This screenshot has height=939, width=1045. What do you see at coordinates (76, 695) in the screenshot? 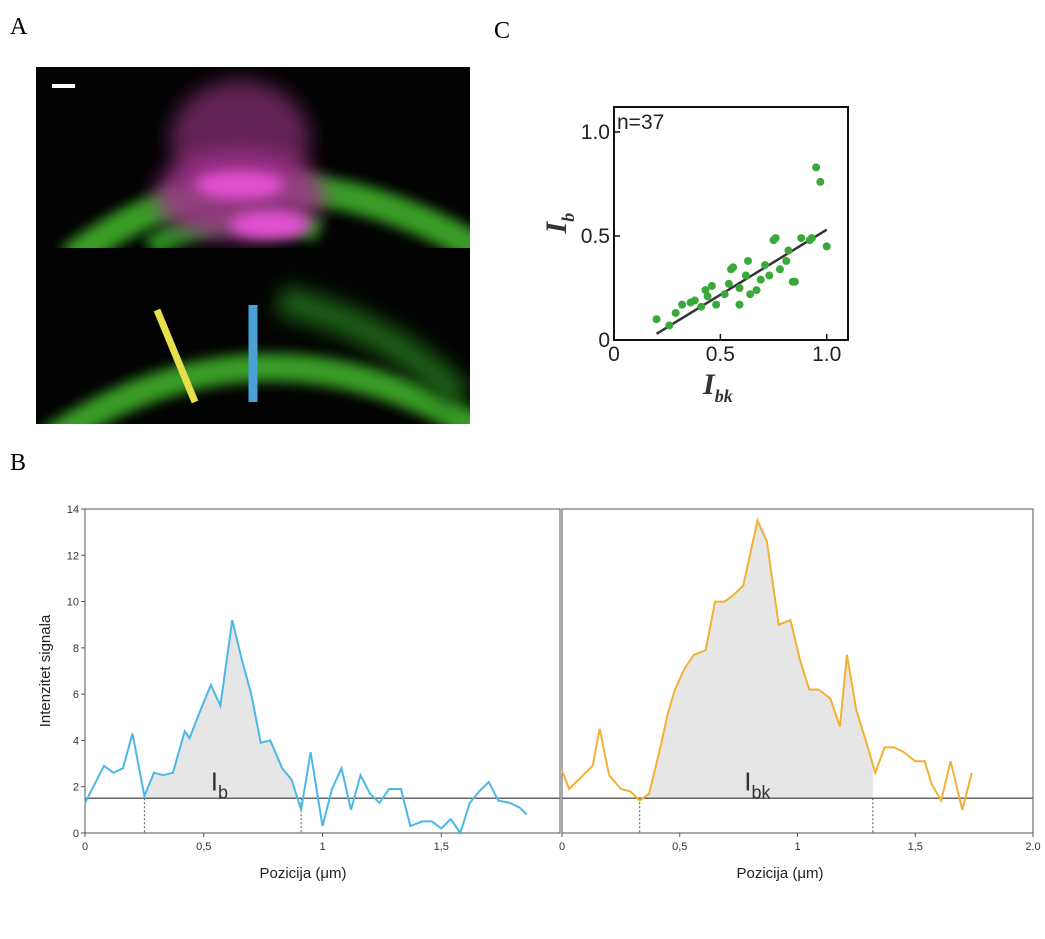
I see `y-tick-label: 6` at bounding box center [76, 695].